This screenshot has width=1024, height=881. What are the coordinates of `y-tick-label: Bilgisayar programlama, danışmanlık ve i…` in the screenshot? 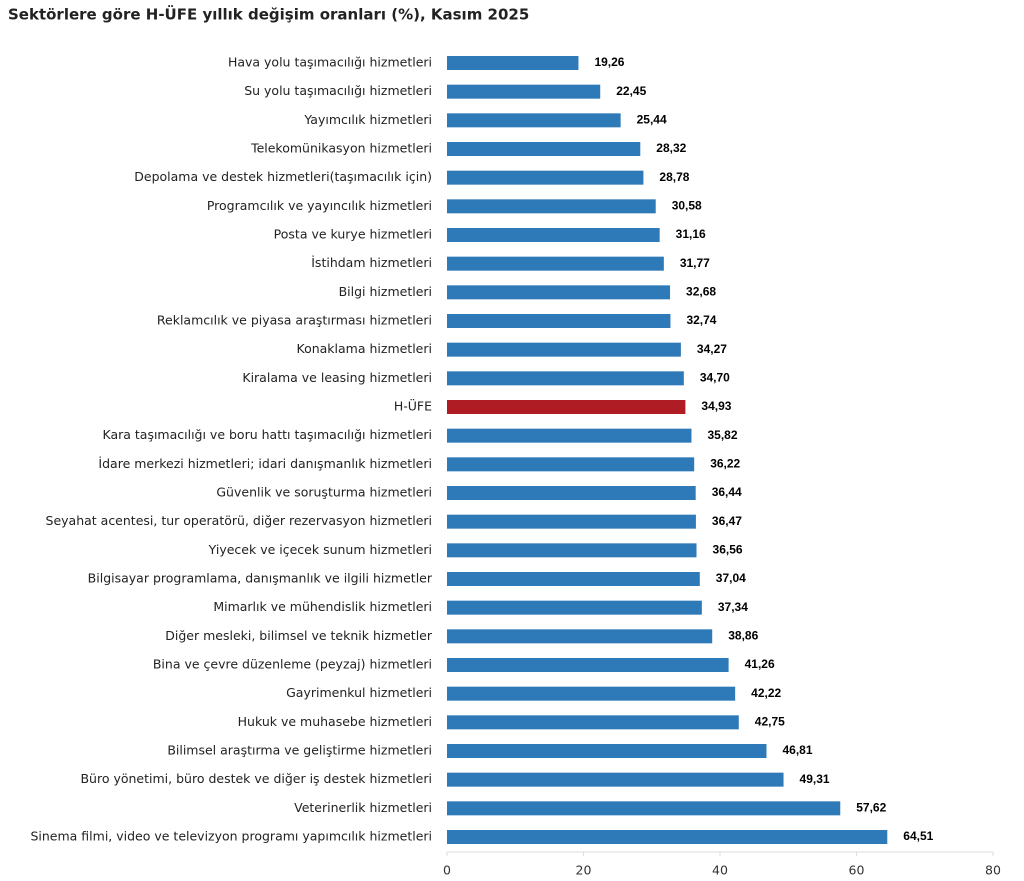 It's located at (260, 578).